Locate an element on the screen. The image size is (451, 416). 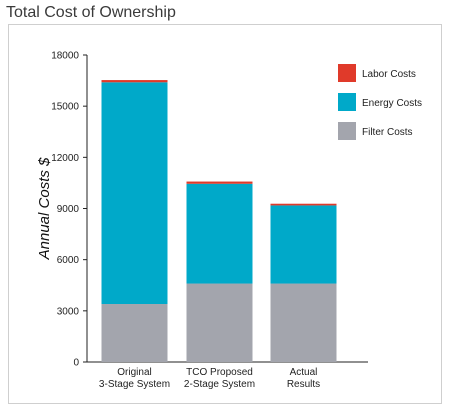
y-tick-label: 18000 is located at coordinates (65, 56).